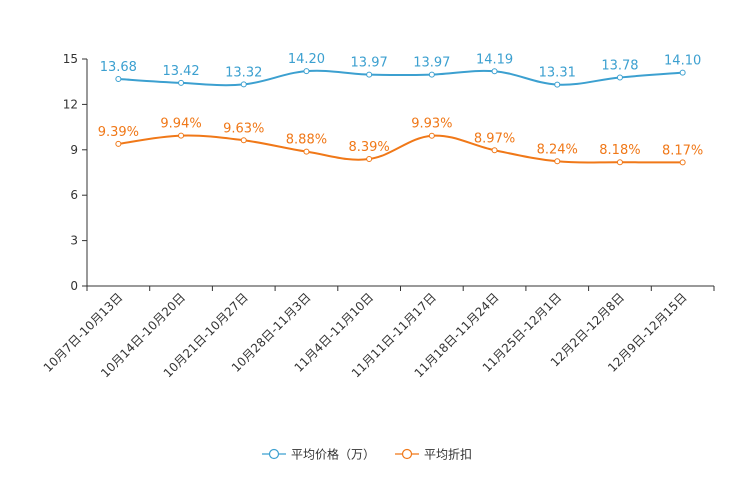  What do you see at coordinates (557, 149) in the screenshot?
I see `data-label: 8.24%` at bounding box center [557, 149].